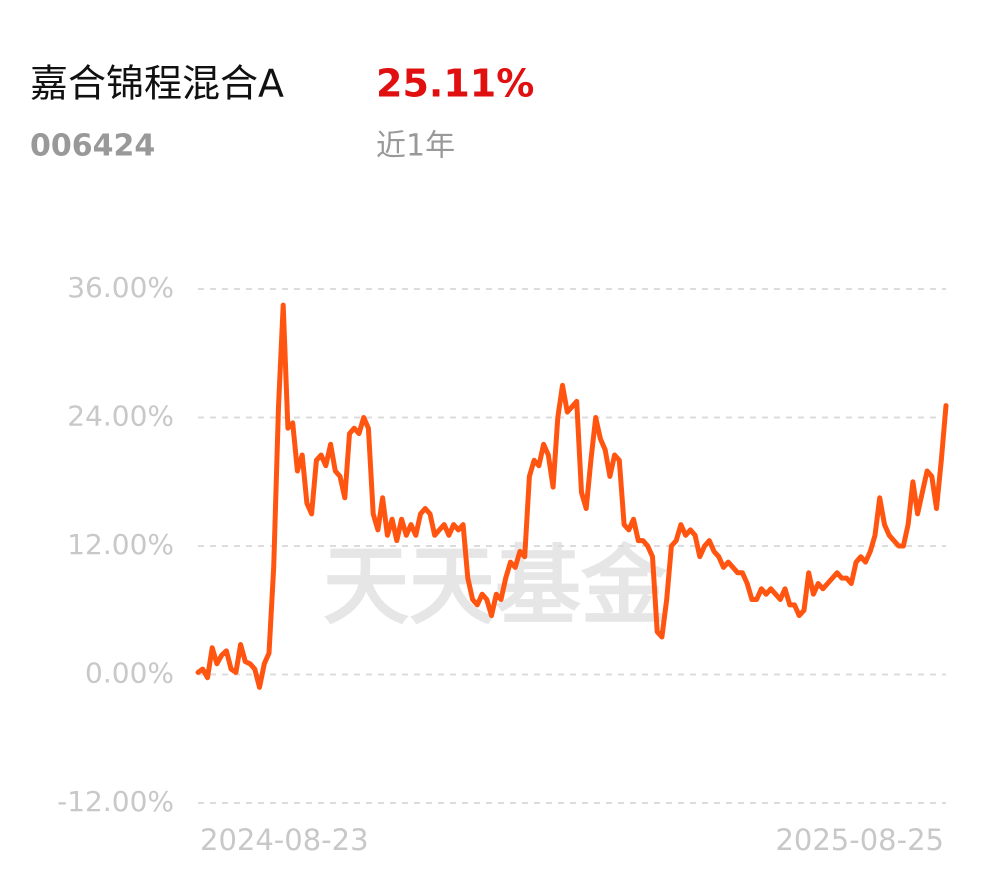  What do you see at coordinates (859, 840) in the screenshot?
I see `x-tick-label: 2025-08-25` at bounding box center [859, 840].